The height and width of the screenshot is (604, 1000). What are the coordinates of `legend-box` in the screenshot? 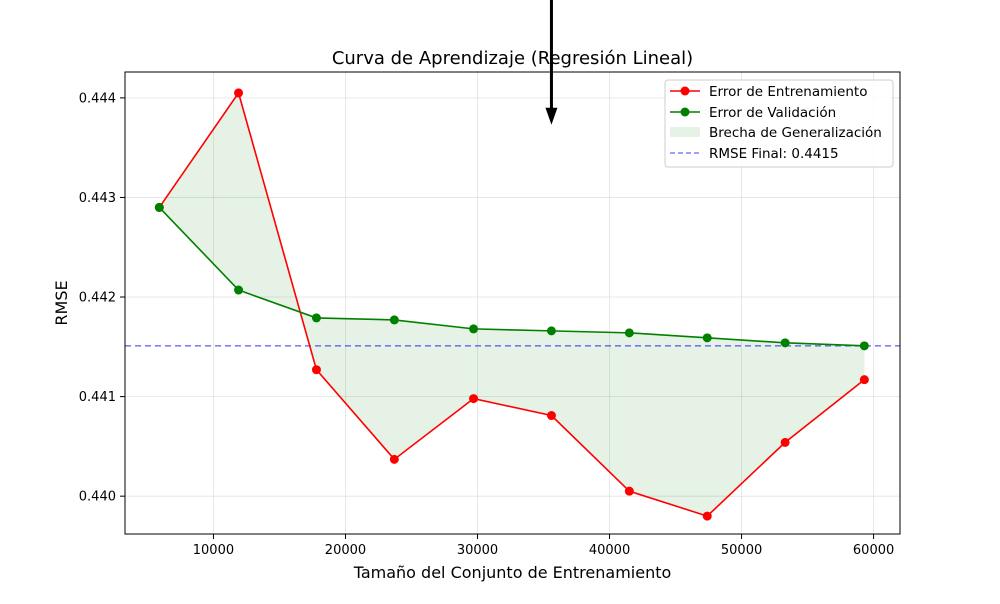 It's located at (779, 123).